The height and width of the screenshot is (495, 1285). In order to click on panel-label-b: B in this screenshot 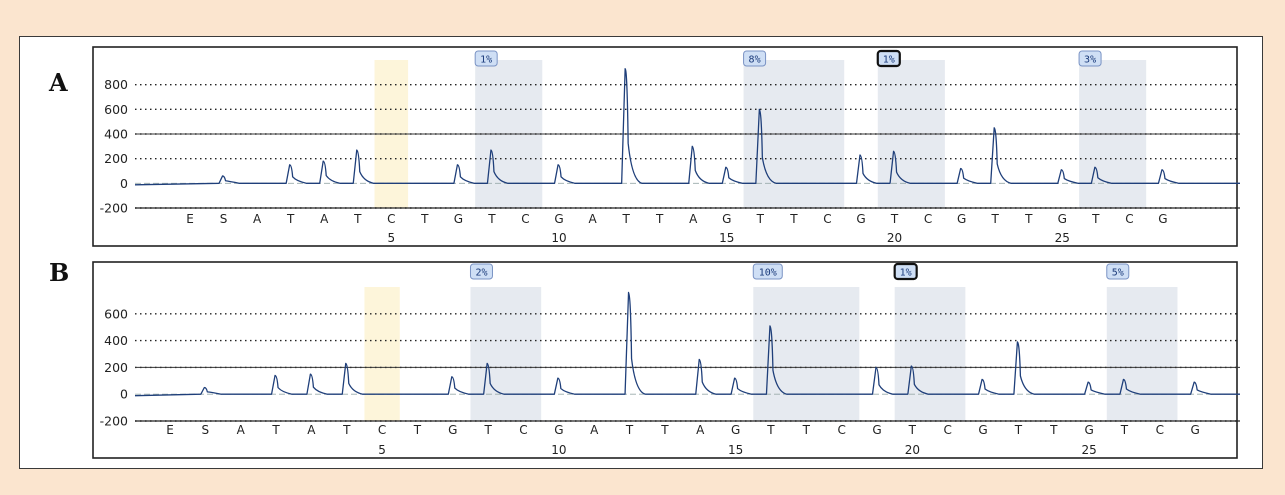, I will do `click(59, 272)`.